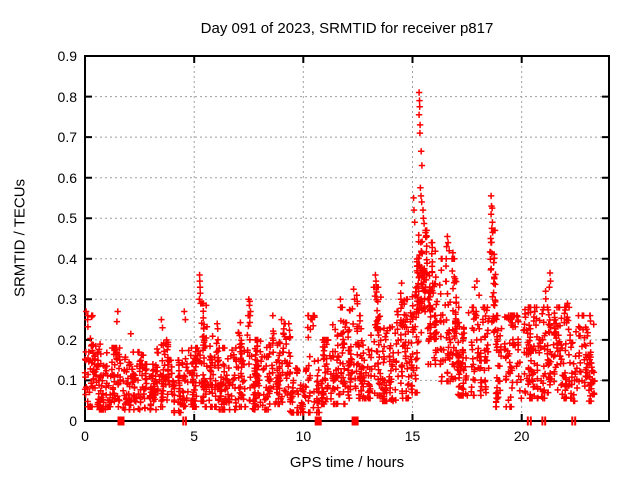  What do you see at coordinates (67, 339) in the screenshot?
I see `y-tick-label: 0.2` at bounding box center [67, 339].